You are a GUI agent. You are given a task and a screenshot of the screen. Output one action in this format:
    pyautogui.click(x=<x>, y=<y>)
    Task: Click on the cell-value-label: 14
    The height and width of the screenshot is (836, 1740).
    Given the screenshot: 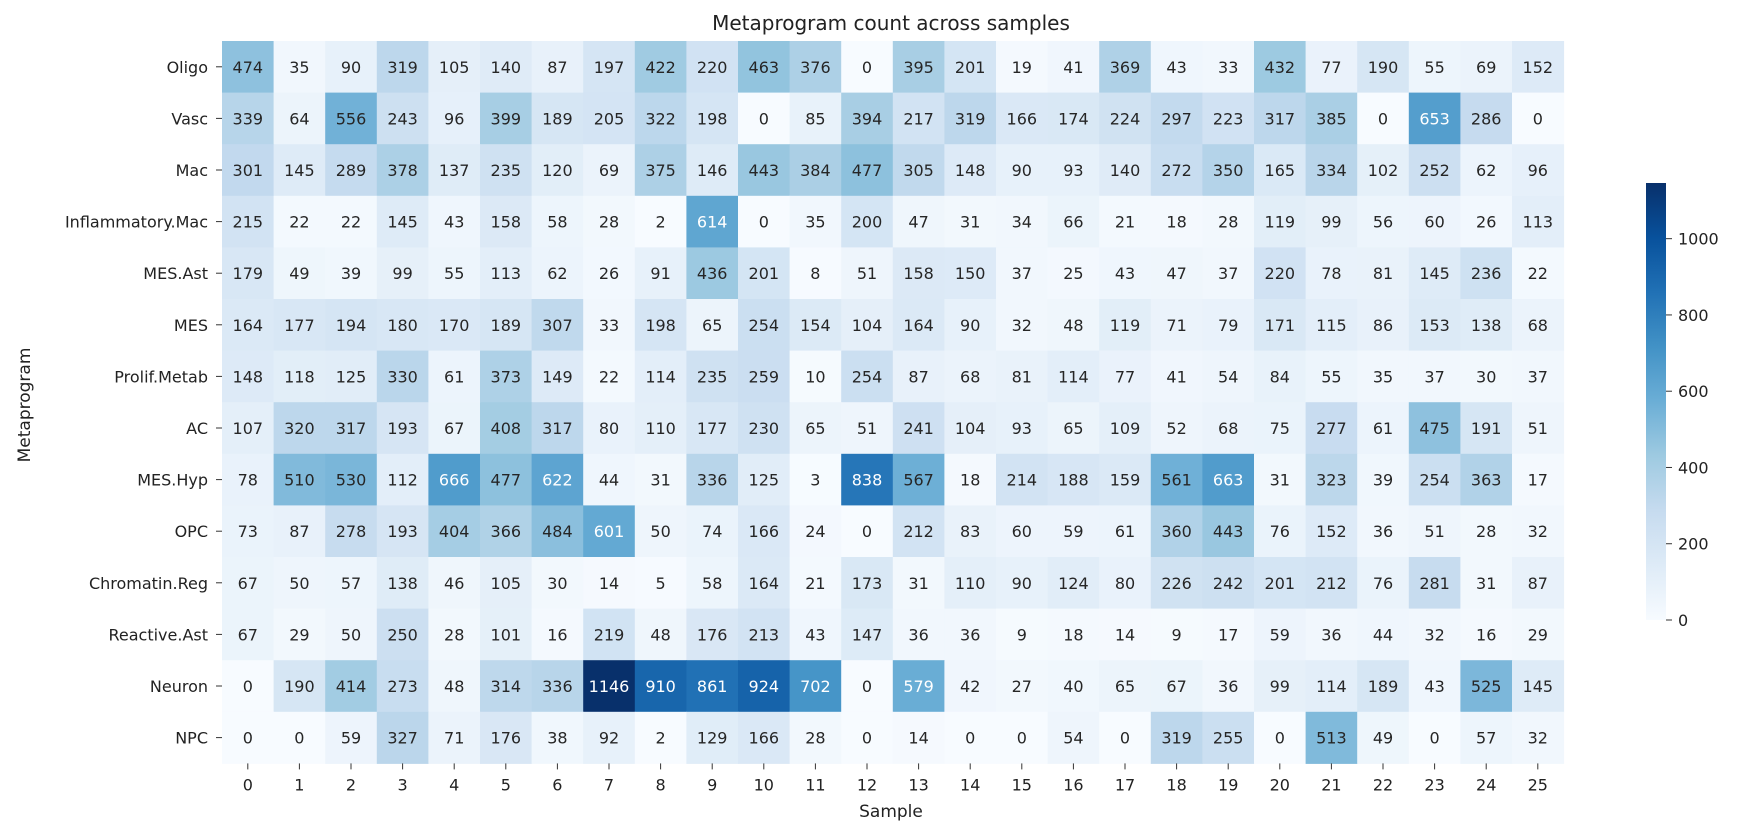 What is the action you would take?
    pyautogui.click(x=918, y=738)
    